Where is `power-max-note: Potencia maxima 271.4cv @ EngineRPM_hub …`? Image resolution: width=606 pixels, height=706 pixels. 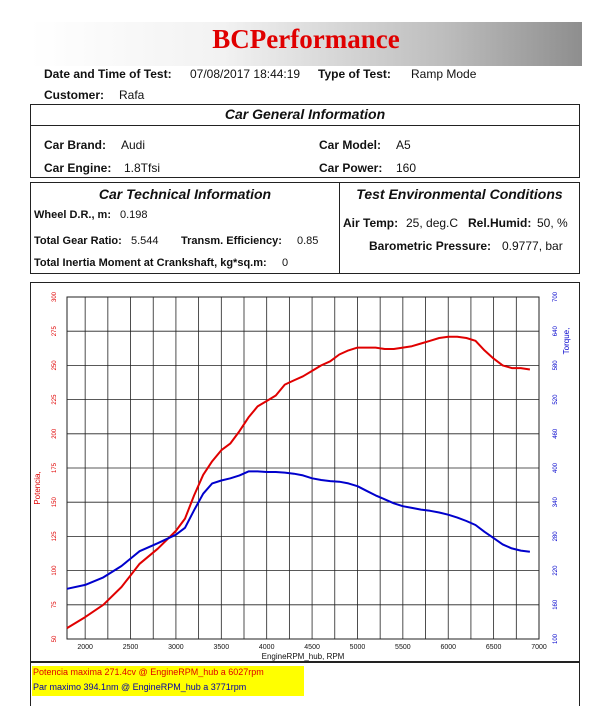 power-max-note: Potencia maxima 271.4cv @ EngineRPM_hub … is located at coordinates (148, 672).